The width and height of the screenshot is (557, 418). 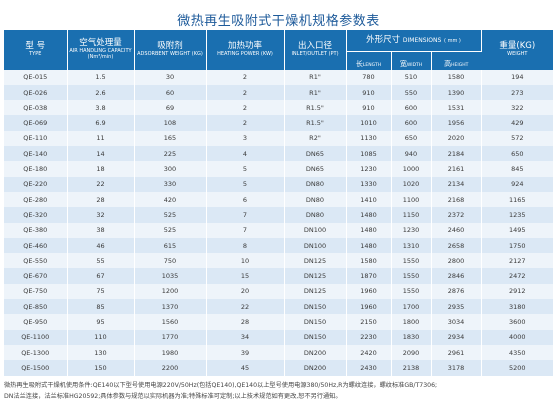 What do you see at coordinates (170, 92) in the screenshot?
I see `table-cell: 60` at bounding box center [170, 92].